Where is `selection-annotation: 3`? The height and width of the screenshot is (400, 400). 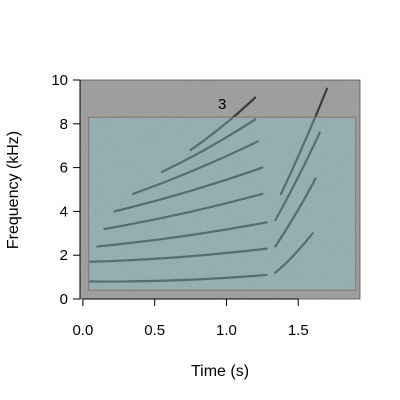 selection-annotation: 3 is located at coordinates (222, 104).